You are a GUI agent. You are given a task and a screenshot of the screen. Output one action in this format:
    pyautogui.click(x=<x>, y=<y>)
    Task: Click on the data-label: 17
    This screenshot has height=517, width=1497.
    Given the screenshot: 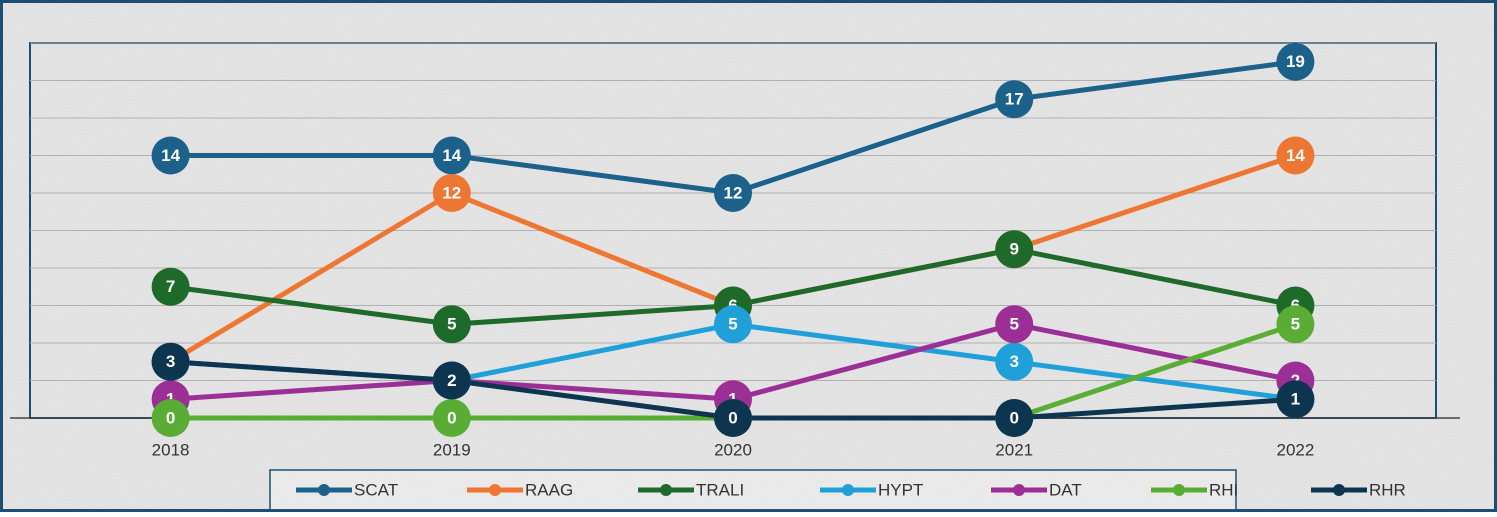 What is the action you would take?
    pyautogui.click(x=1014, y=99)
    